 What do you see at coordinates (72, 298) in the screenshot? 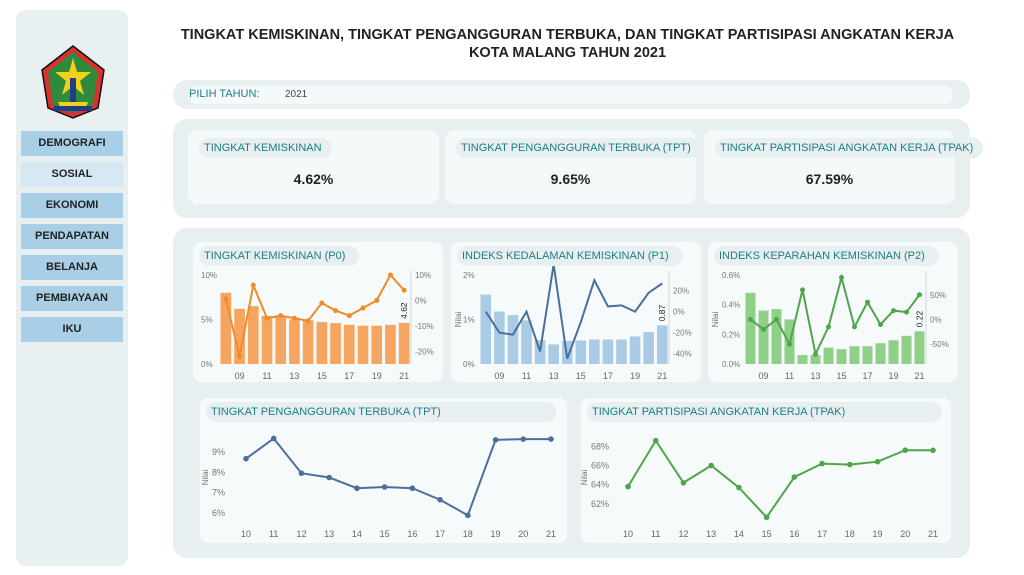
I see `sidebar-item-pembiayaan: PEMBIAYAAN` at bounding box center [72, 298].